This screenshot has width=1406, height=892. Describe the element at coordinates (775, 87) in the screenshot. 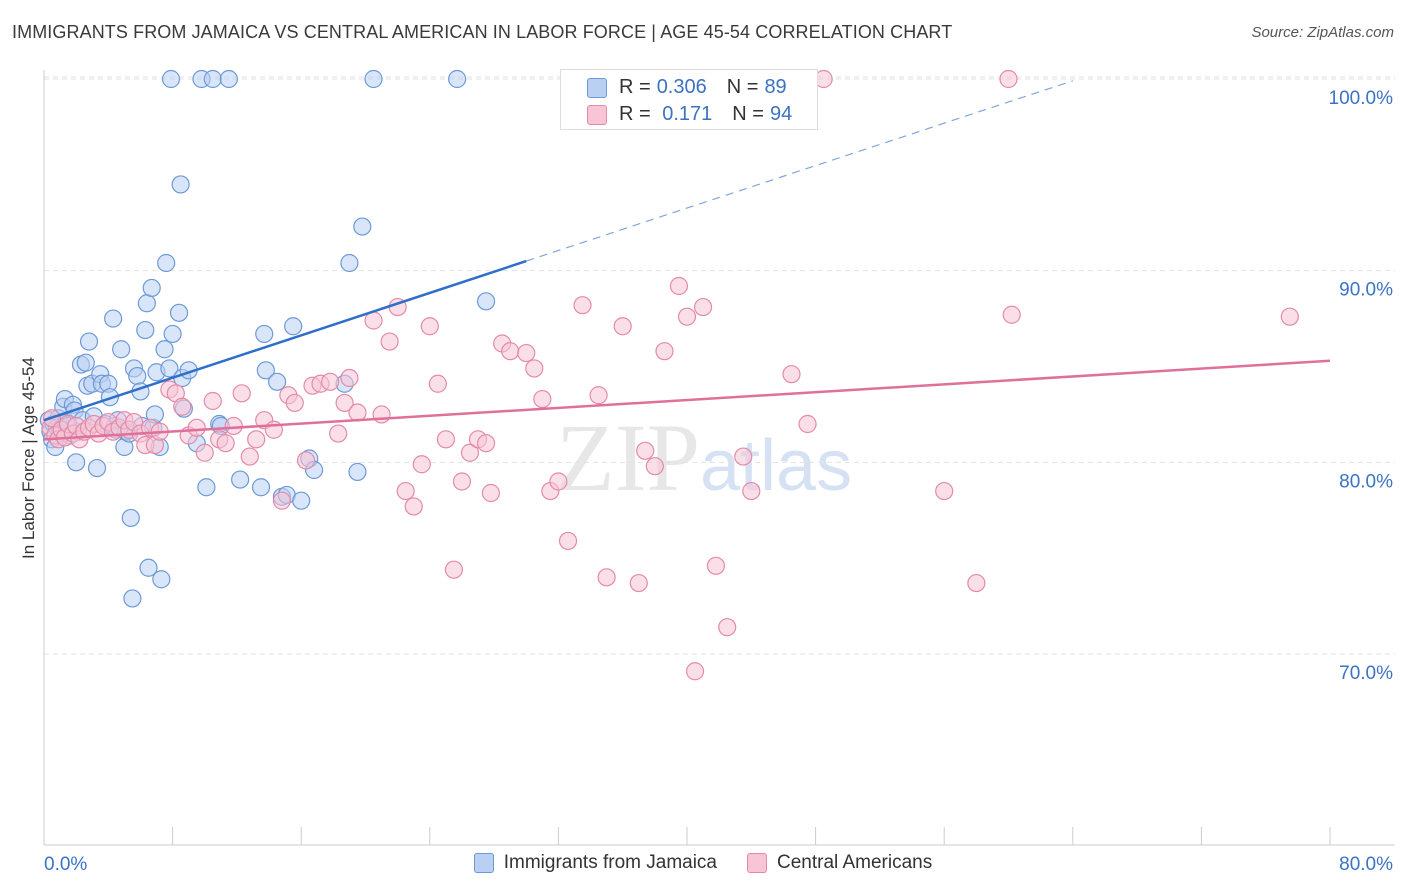

I see `stats-n-value: 89` at that location.